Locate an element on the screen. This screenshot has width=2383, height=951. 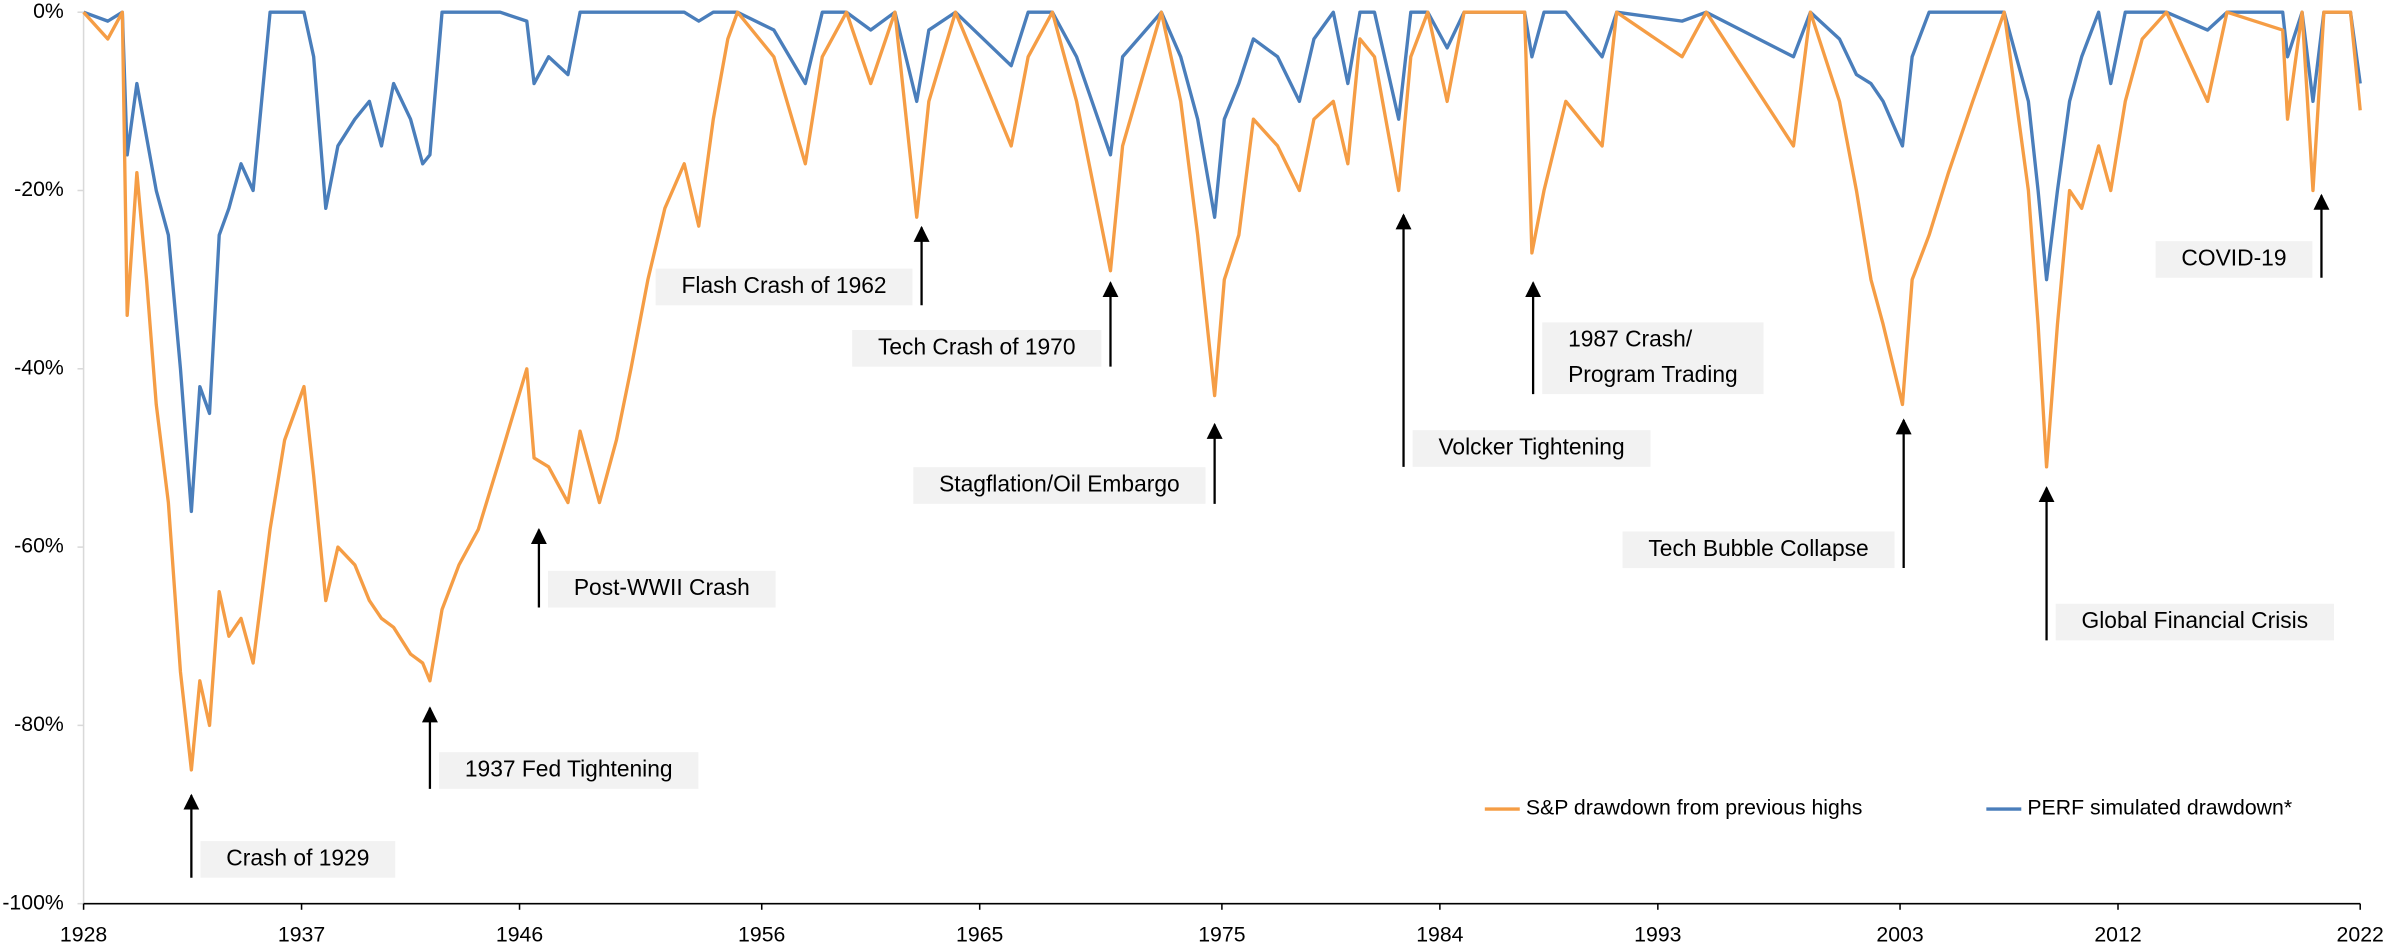
legend-label: PERF simulated drawdown* is located at coordinates (2159, 808).